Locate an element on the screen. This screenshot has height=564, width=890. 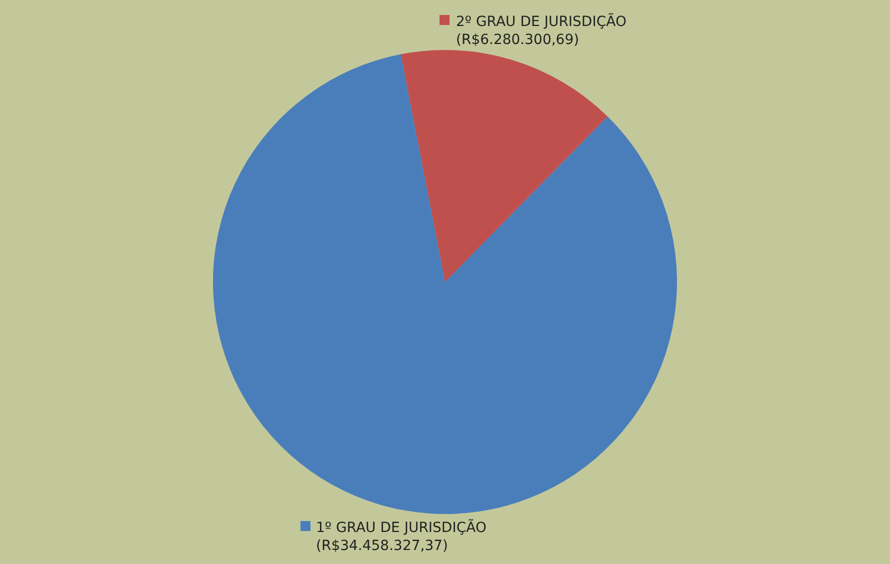
pie-slice is located at coordinates (504, 166).